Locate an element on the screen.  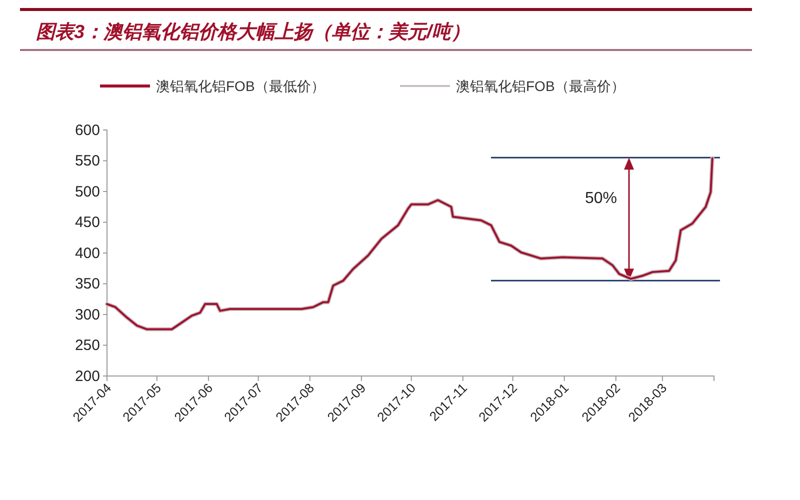
y-tick-label: 600 is located at coordinates (87, 130).